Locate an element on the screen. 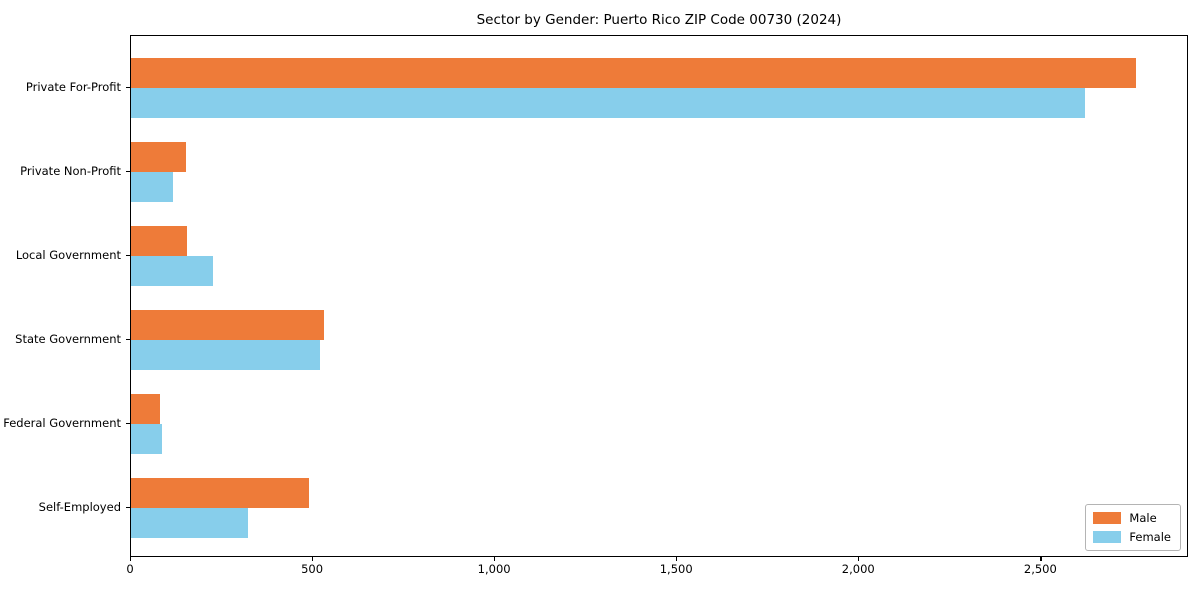 Image resolution: width=1200 pixels, height=600 pixels. x-tick-label-2500: 2,500 is located at coordinates (1040, 569).